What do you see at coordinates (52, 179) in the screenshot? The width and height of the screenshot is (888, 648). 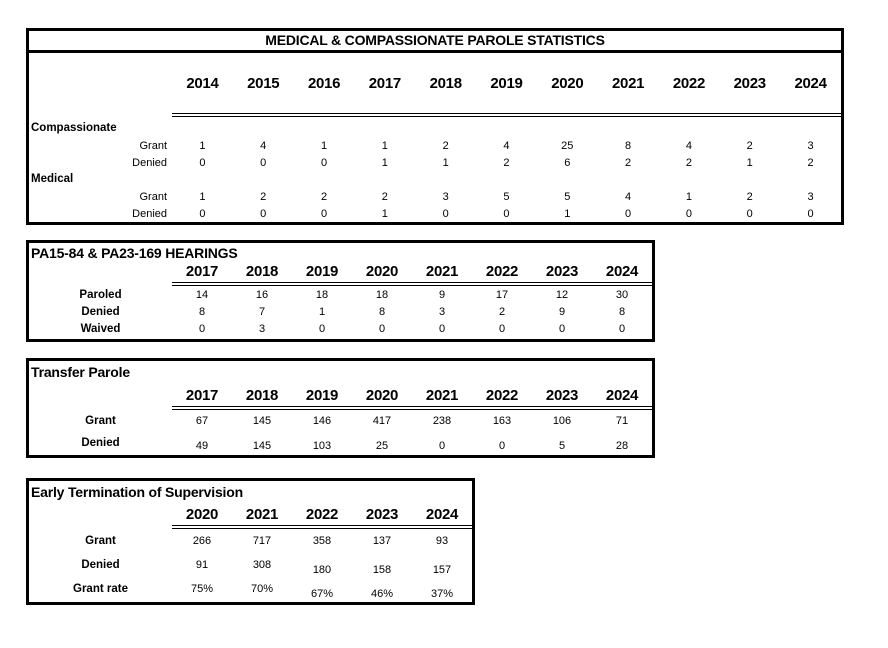 I see `category-label: Medical` at bounding box center [52, 179].